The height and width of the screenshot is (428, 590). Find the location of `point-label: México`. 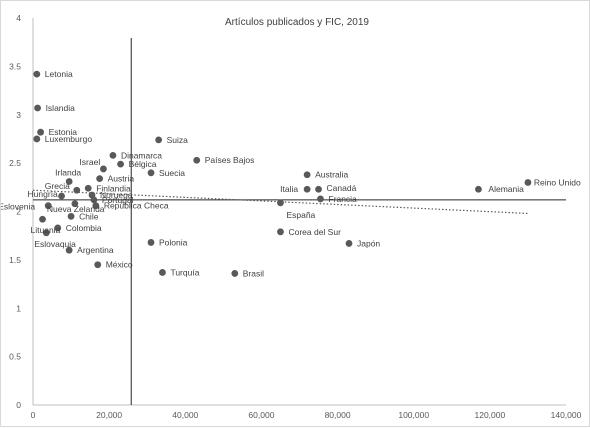

point-label: México is located at coordinates (119, 265).